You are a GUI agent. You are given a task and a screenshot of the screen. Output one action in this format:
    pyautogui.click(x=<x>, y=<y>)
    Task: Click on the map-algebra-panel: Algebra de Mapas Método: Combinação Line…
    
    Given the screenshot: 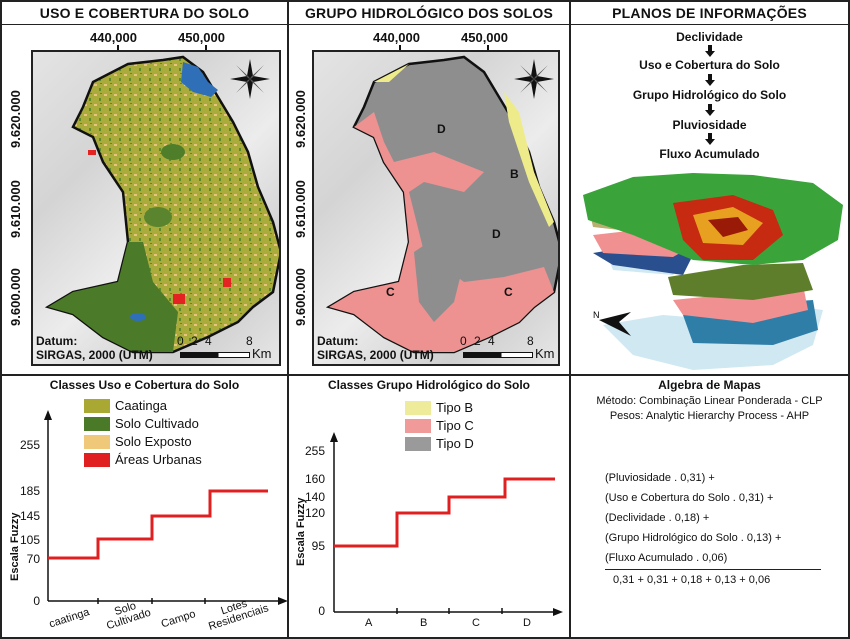 What is the action you would take?
    pyautogui.click(x=709, y=506)
    